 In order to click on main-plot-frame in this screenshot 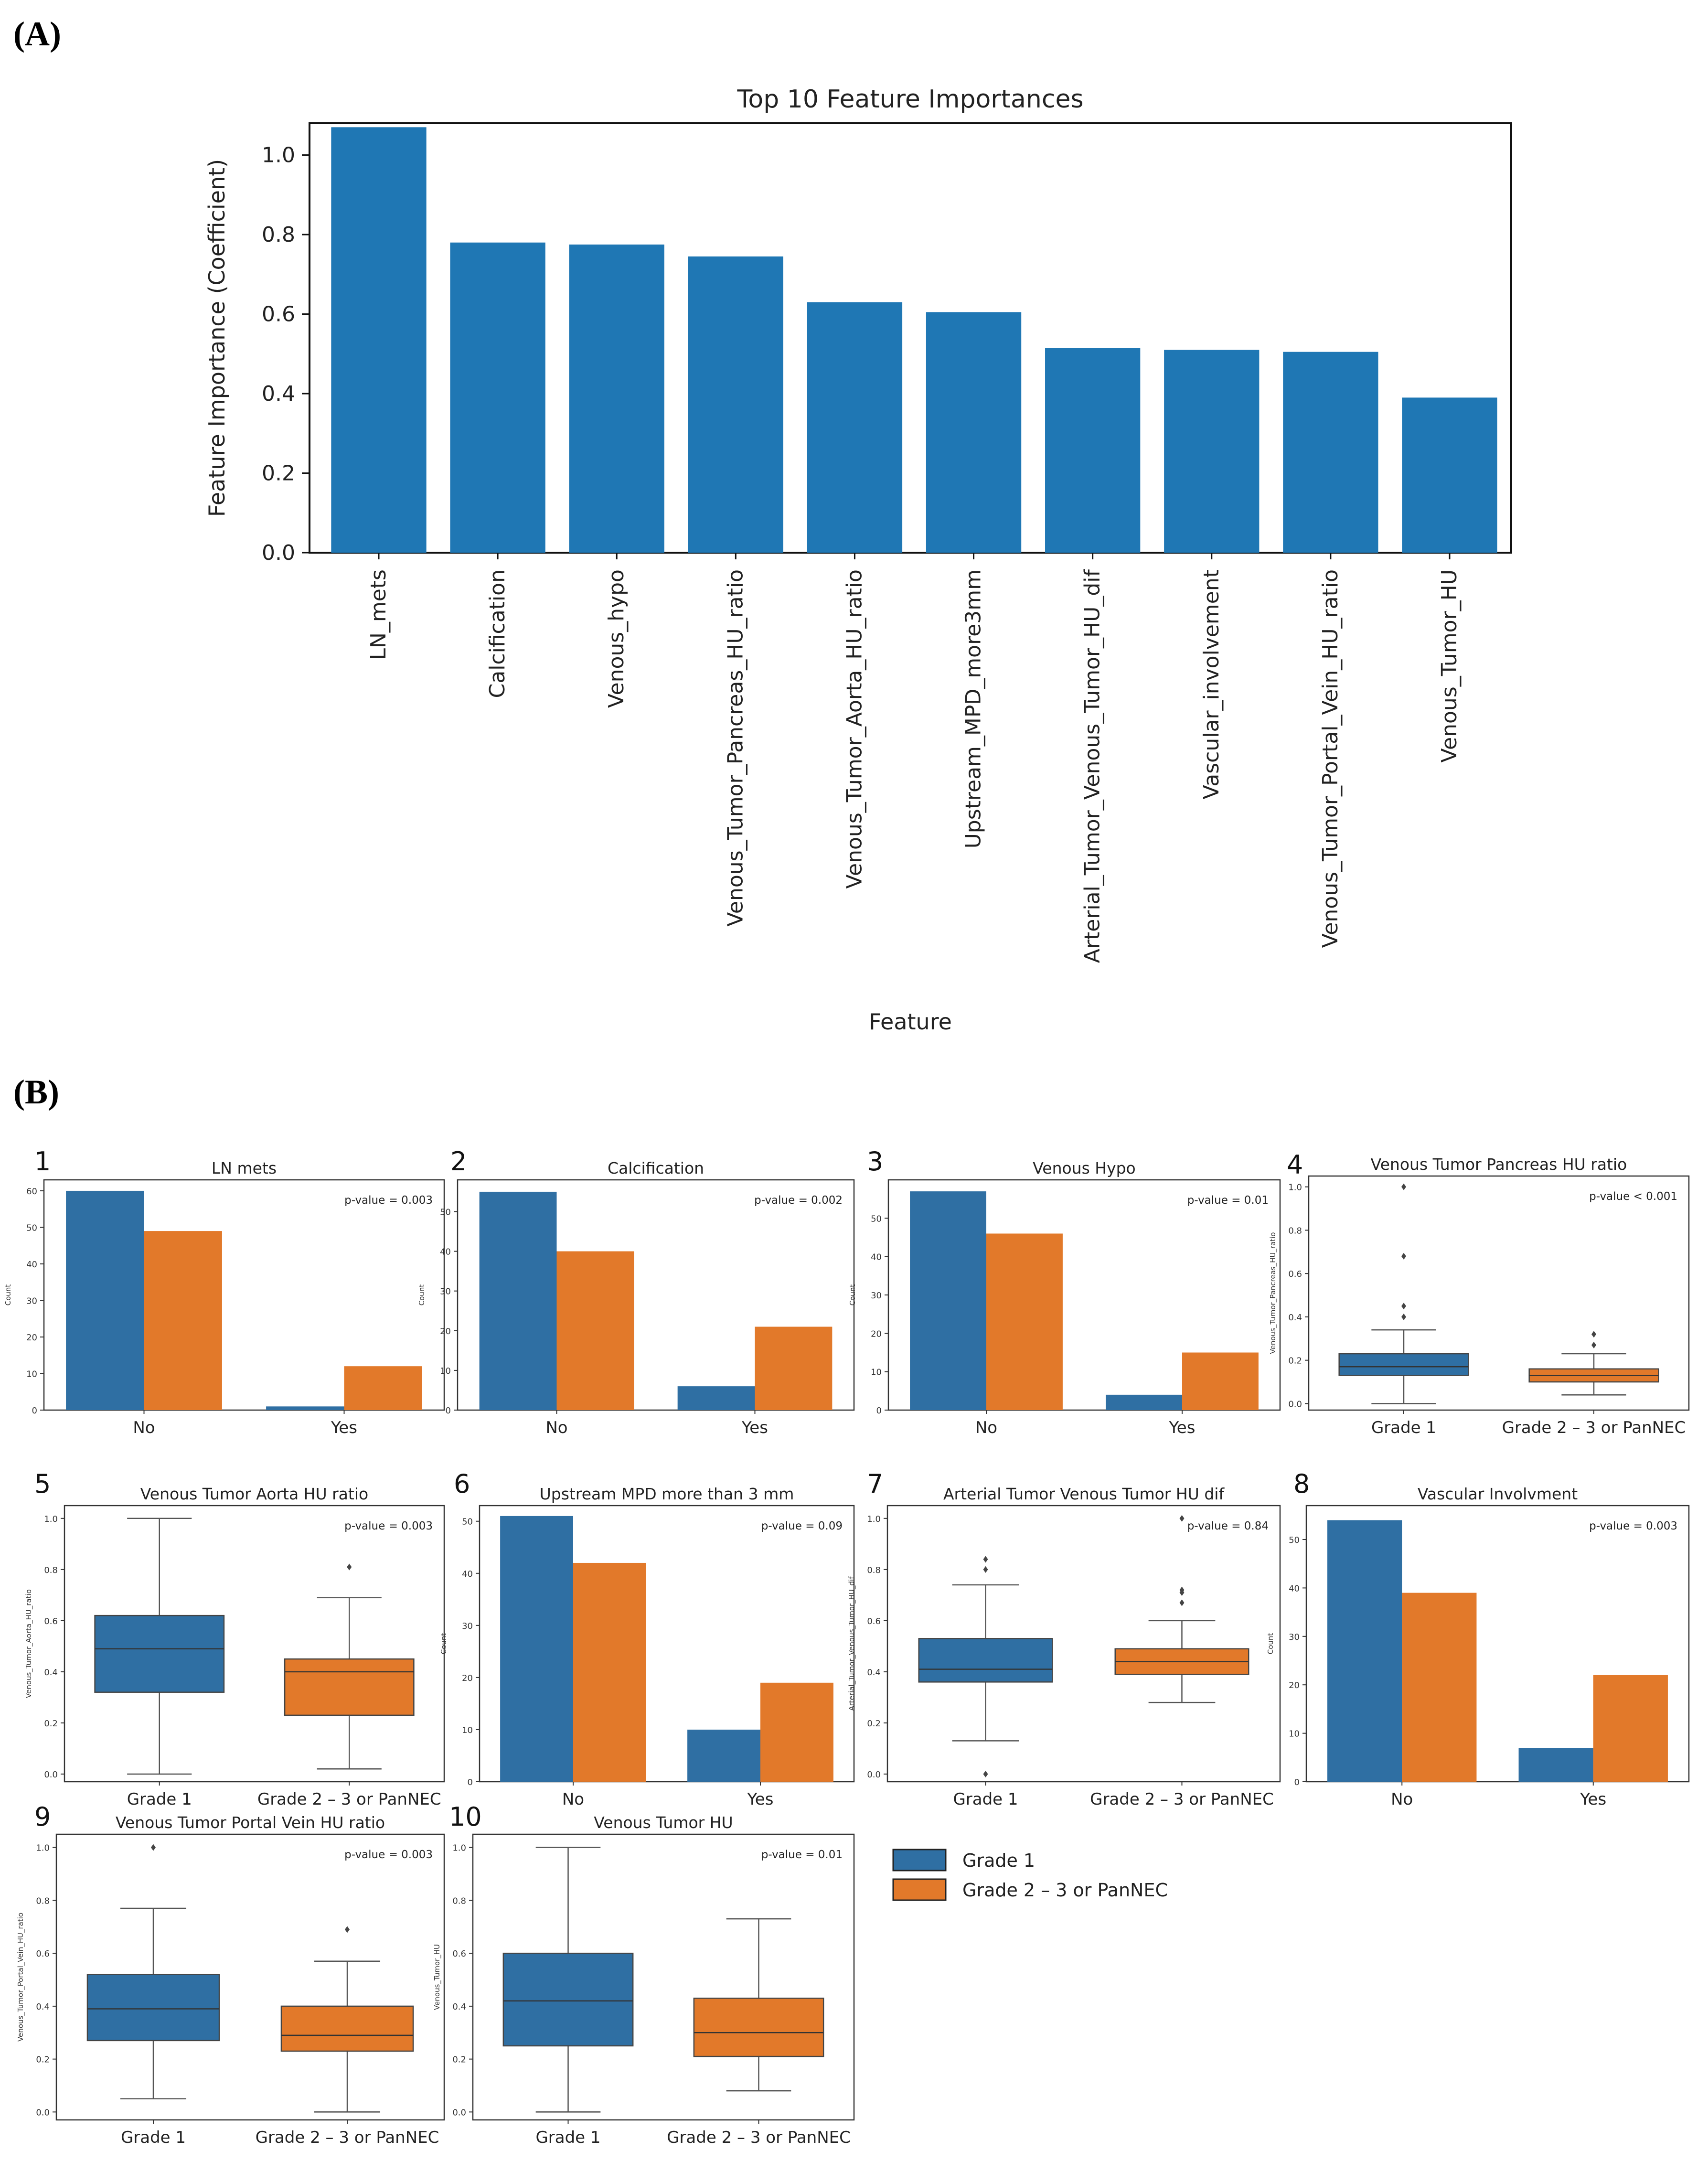, I will do `click(910, 338)`.